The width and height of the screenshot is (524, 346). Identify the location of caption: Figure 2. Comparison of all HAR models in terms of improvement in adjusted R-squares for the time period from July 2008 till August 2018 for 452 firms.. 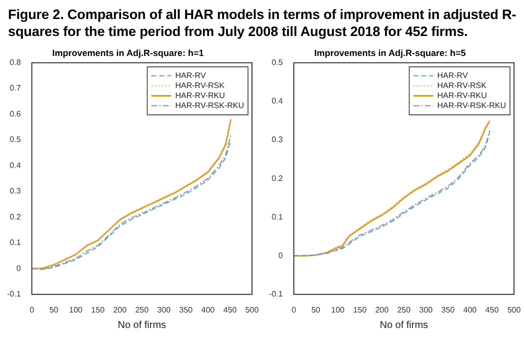
(263, 23).